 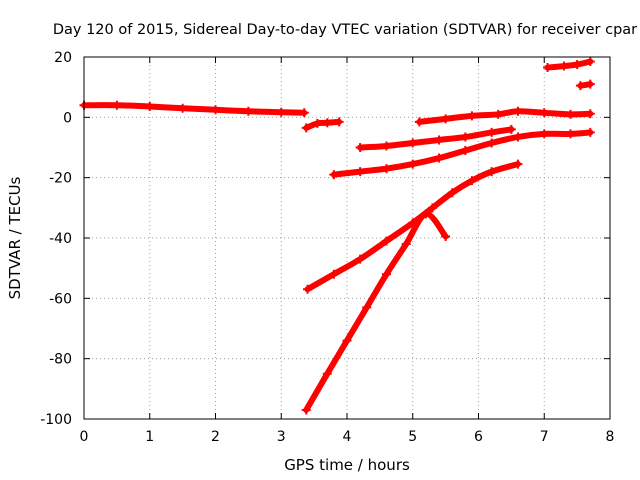 I want to click on y-tick-label: 20, so click(x=63, y=58).